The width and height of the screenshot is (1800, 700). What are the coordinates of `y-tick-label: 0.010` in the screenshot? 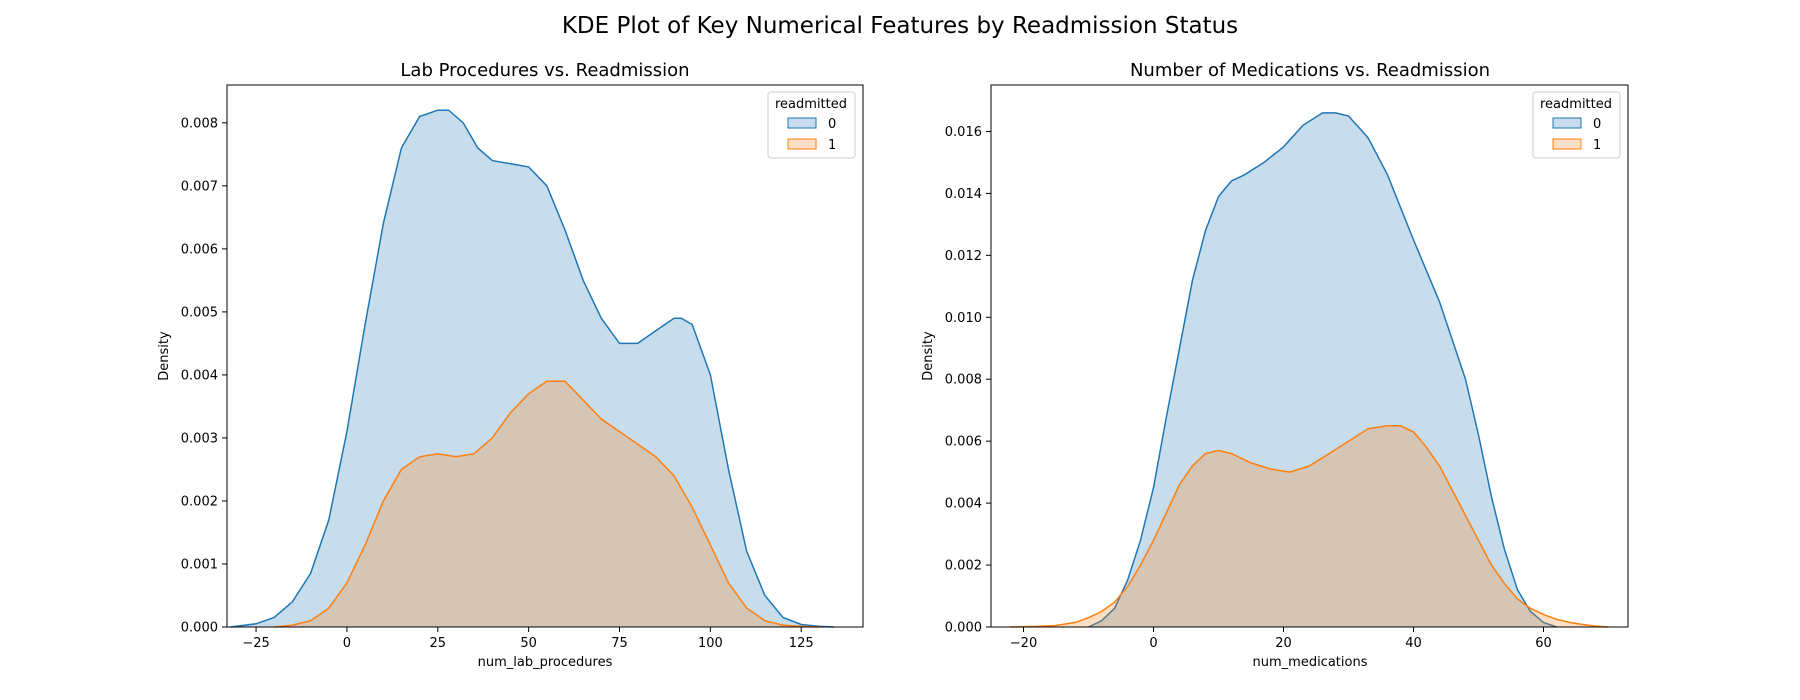 It's located at (963, 318).